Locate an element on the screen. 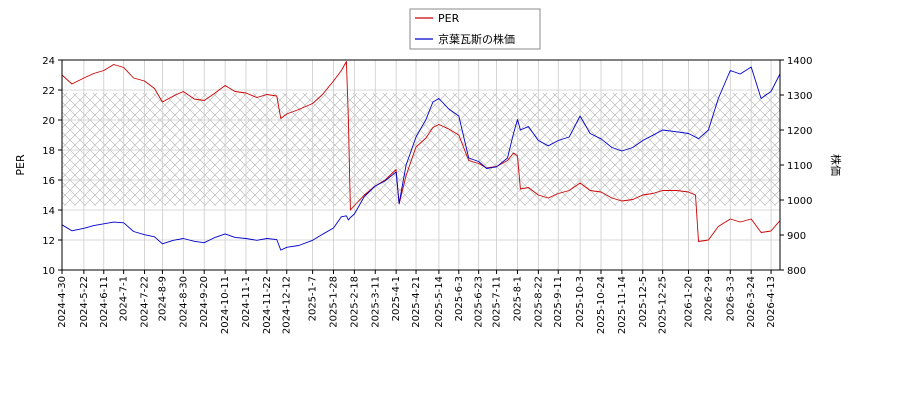 The height and width of the screenshot is (400, 900). x-tick-label: 2025-12-25 is located at coordinates (663, 305).